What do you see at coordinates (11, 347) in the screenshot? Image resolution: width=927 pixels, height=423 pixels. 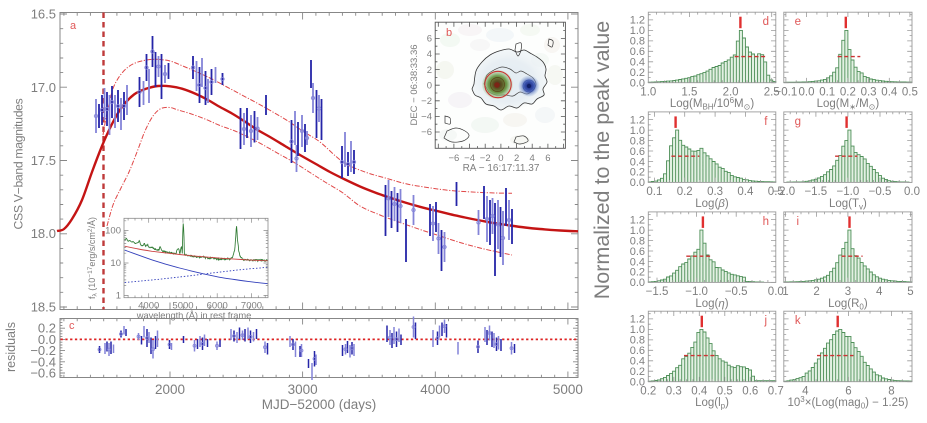 I see `svg-text: residuals` at bounding box center [11, 347].